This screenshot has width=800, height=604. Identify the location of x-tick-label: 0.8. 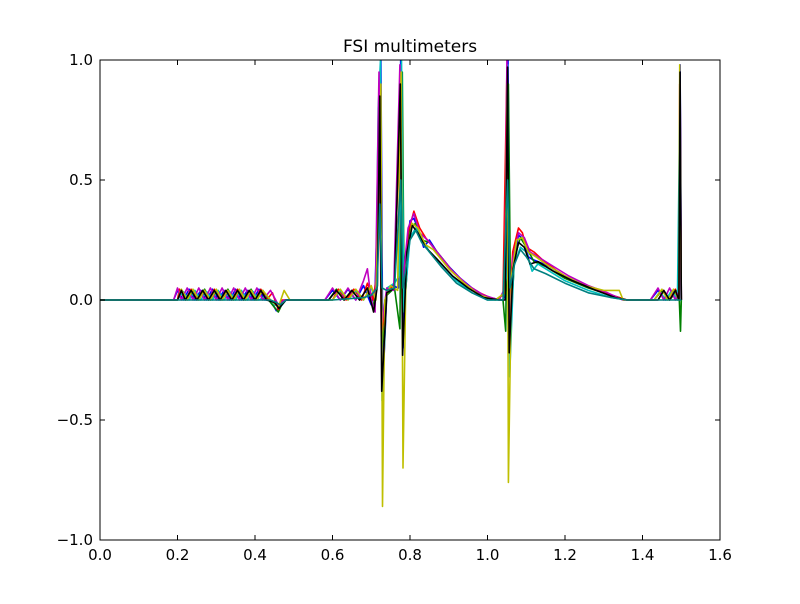
(410, 555).